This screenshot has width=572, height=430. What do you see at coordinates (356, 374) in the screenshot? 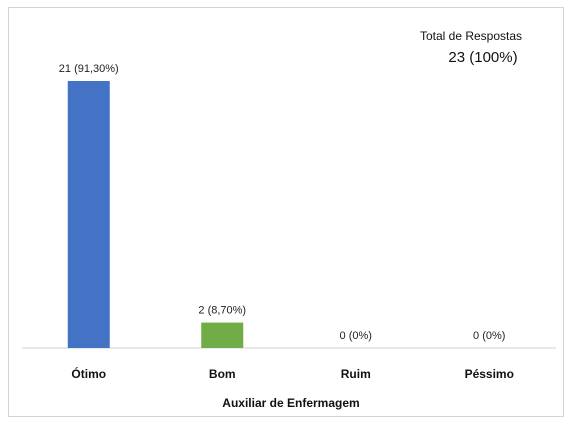
I see `x-tick-label: Ruim` at bounding box center [356, 374].